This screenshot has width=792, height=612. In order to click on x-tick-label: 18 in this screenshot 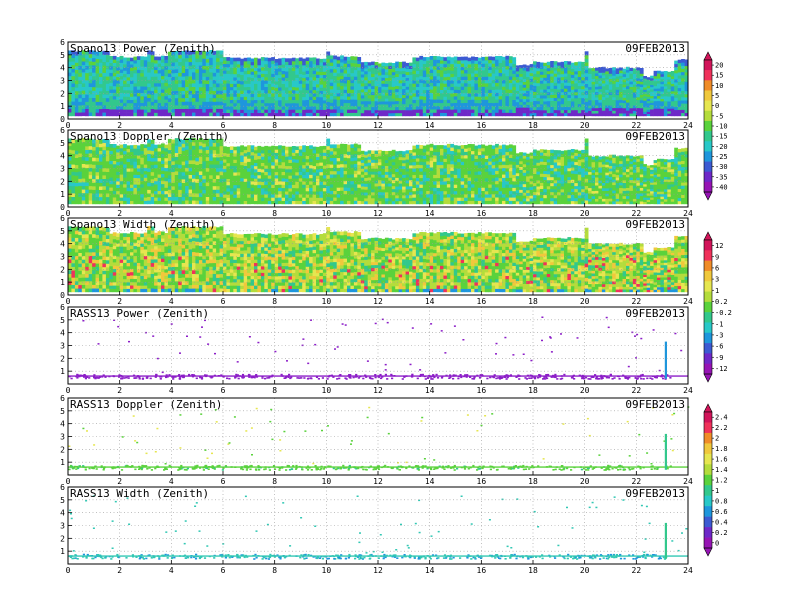, I will do `click(533, 125)`.